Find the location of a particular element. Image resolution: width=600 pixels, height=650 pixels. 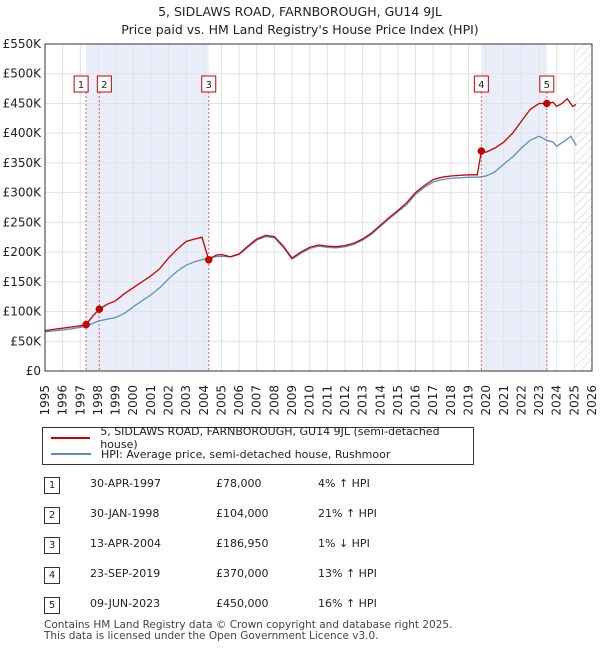

sale-date: 30-APR-1997 is located at coordinates (126, 483).